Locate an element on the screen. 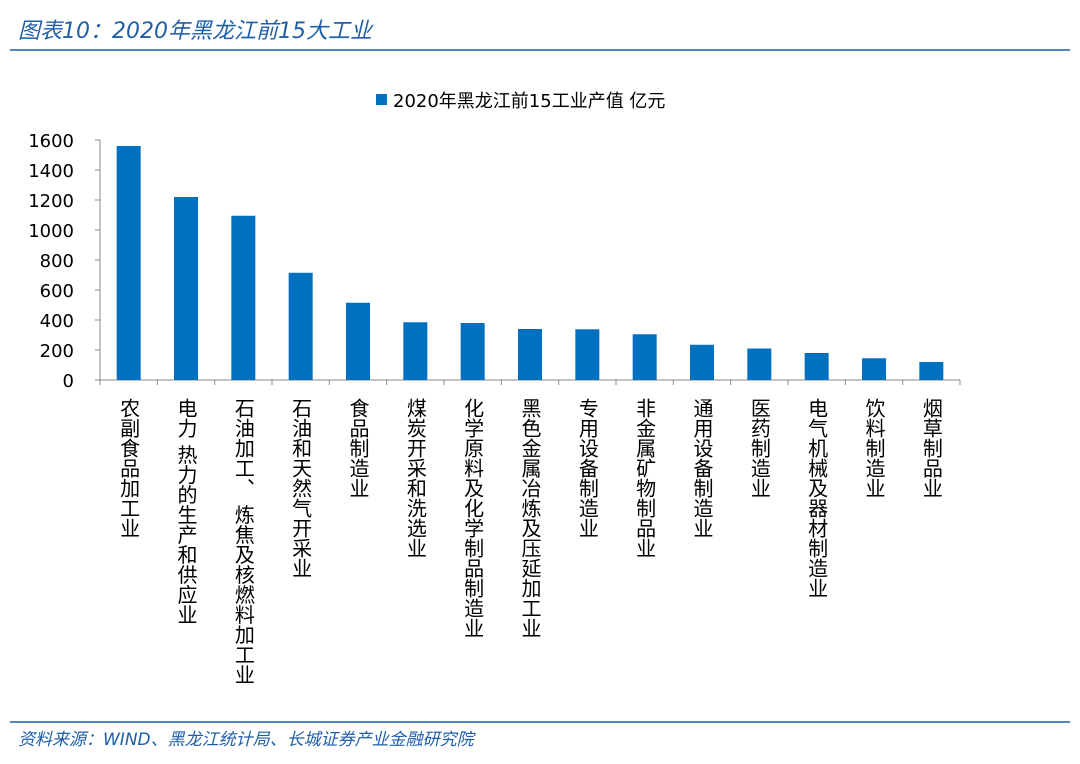 This screenshot has width=1080, height=764. x-tick-label: 电气机械及器材制造业 is located at coordinates (817, 498).